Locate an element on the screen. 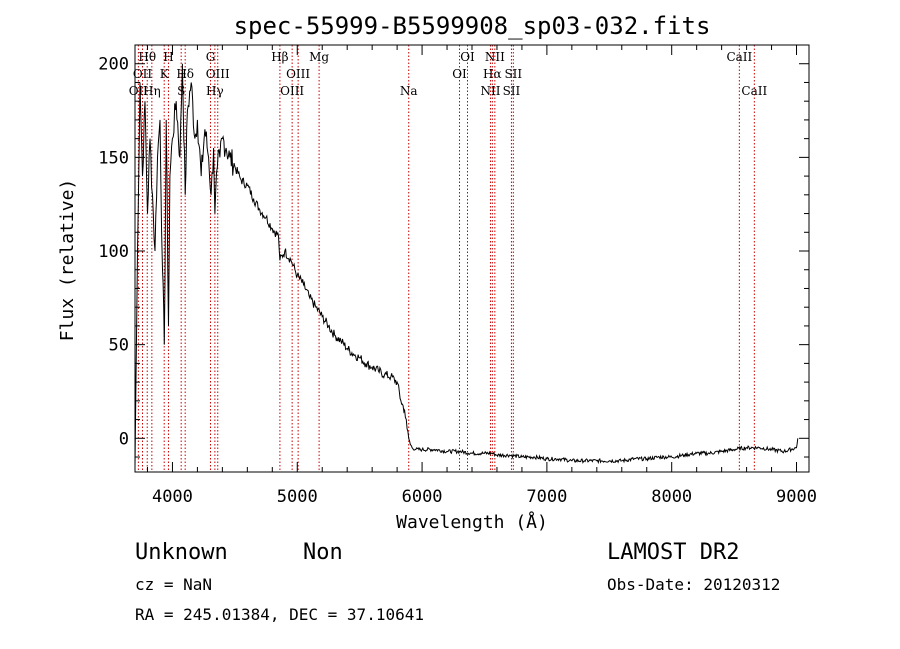 The height and width of the screenshot is (649, 900). survey-name: LAMOST DR2 is located at coordinates (673, 552).